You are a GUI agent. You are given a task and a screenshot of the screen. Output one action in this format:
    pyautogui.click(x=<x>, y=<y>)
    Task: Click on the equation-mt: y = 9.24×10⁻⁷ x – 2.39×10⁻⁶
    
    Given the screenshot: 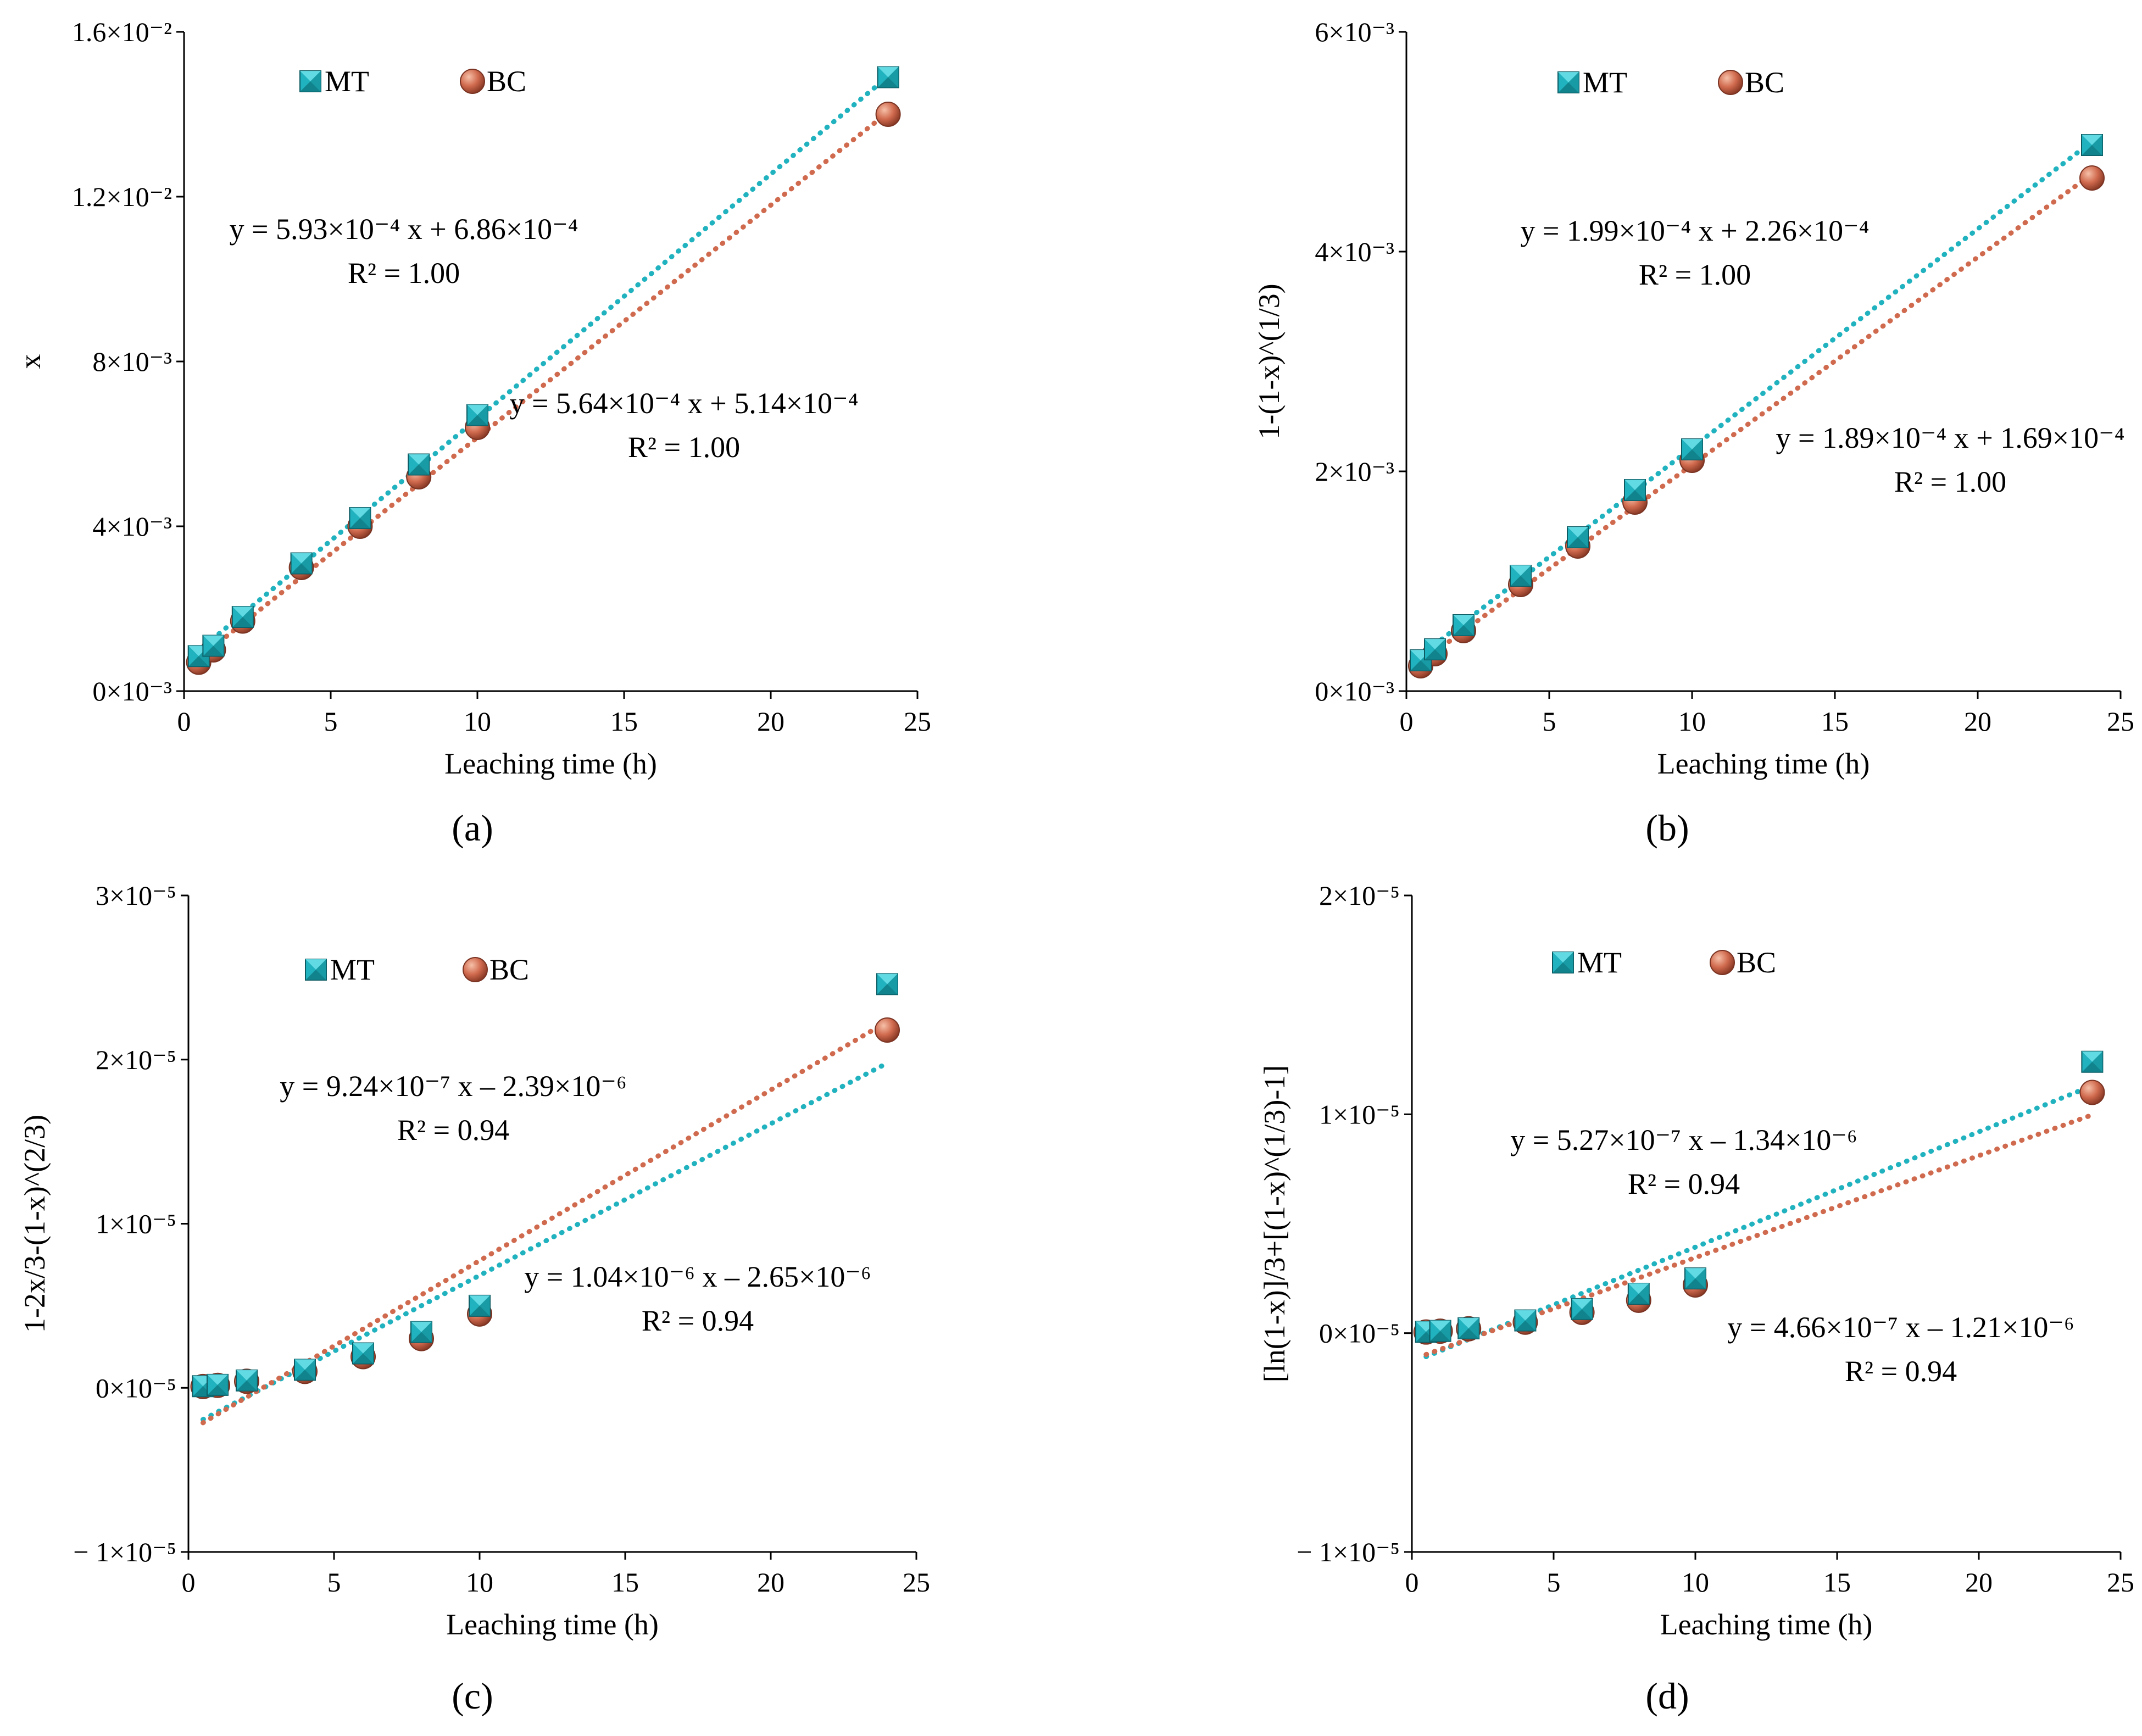 What is the action you would take?
    pyautogui.click(x=453, y=1086)
    